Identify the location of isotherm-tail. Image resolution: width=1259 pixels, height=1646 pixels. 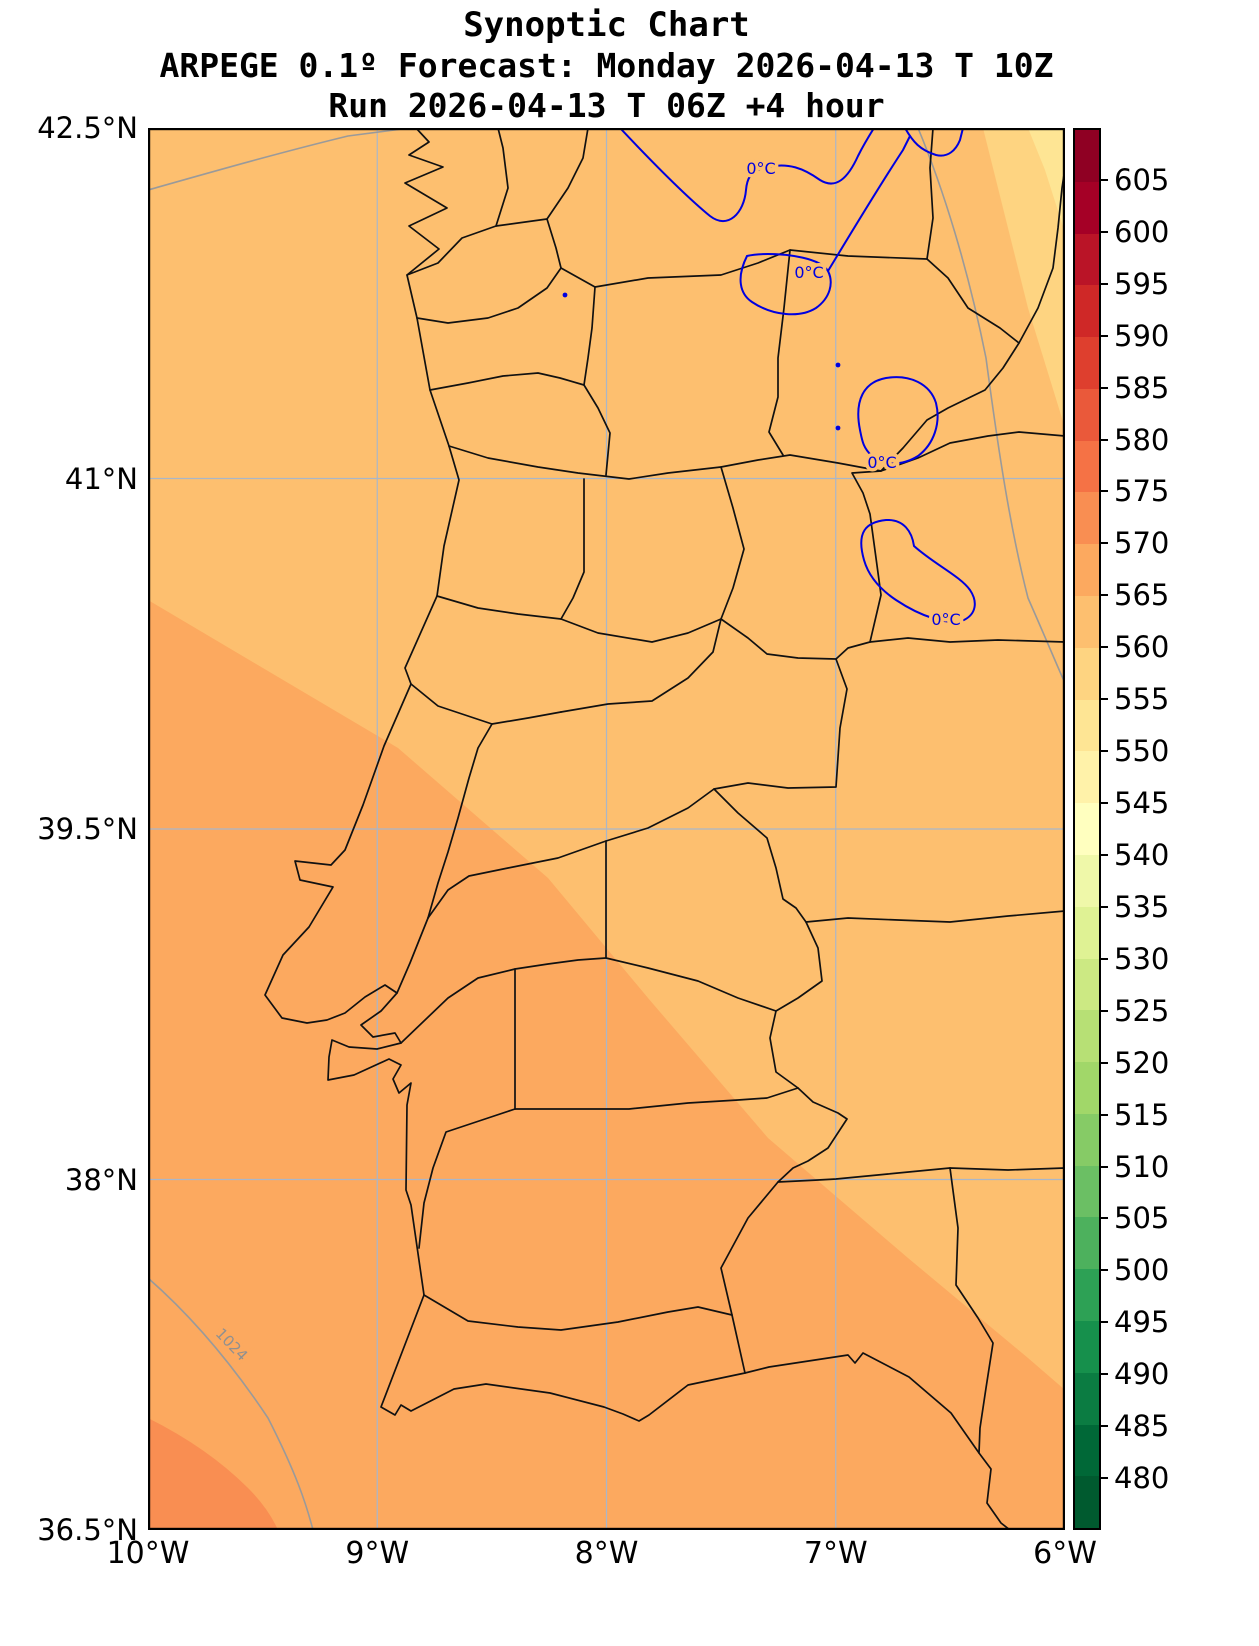
(869, 203).